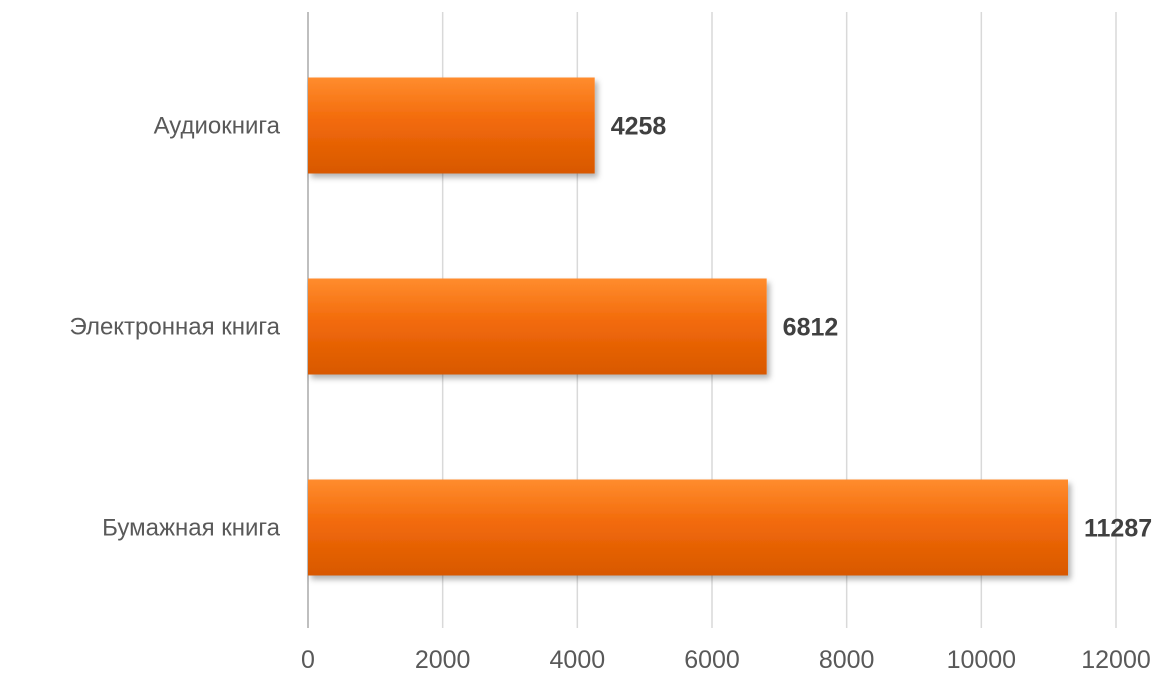  What do you see at coordinates (712, 660) in the screenshot?
I see `x-tick-label: 6000` at bounding box center [712, 660].